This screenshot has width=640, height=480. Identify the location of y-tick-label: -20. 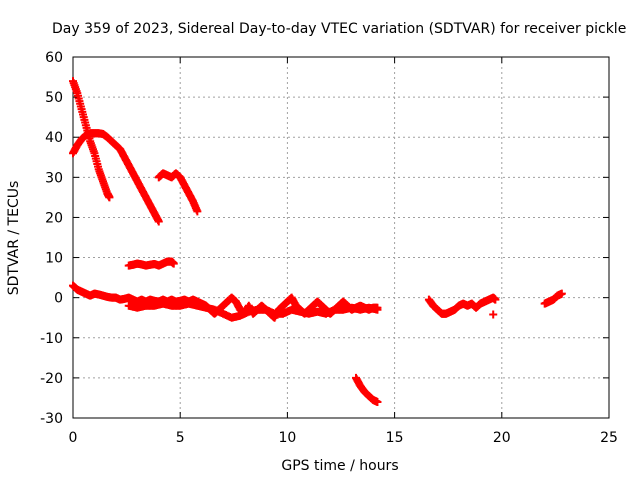
(51, 379).